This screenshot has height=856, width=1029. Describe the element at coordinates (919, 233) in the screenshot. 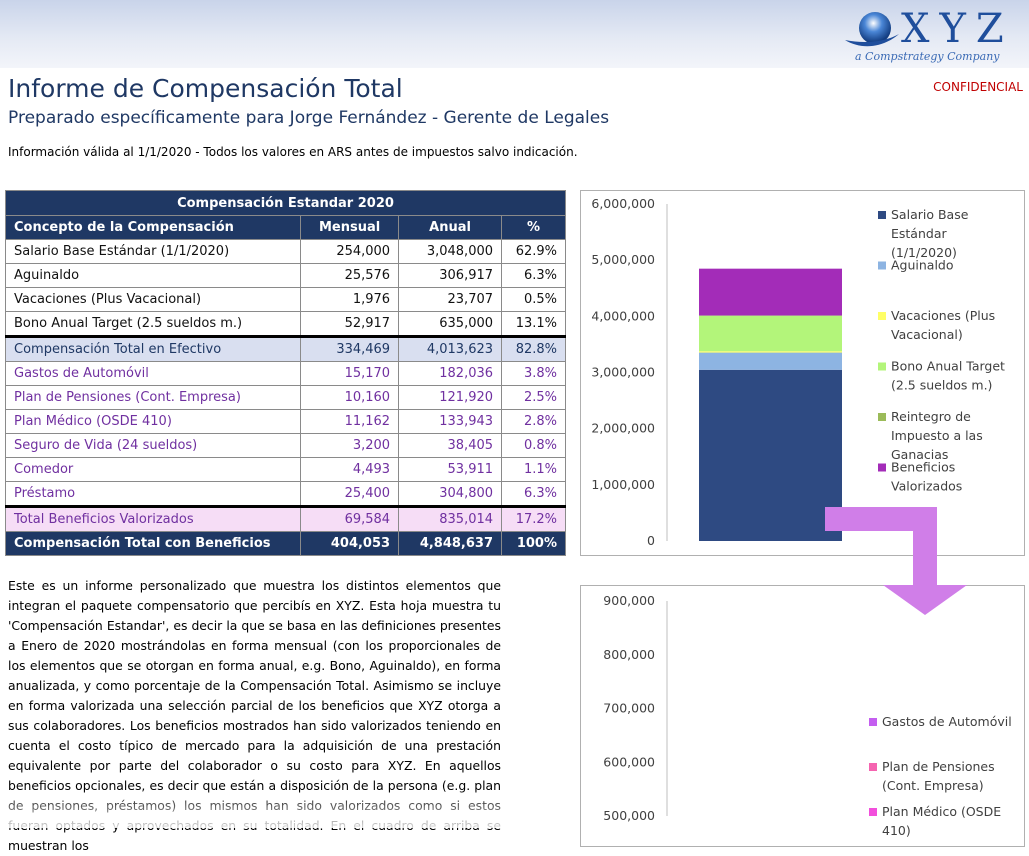

I see `legend-label: Estándar` at that location.